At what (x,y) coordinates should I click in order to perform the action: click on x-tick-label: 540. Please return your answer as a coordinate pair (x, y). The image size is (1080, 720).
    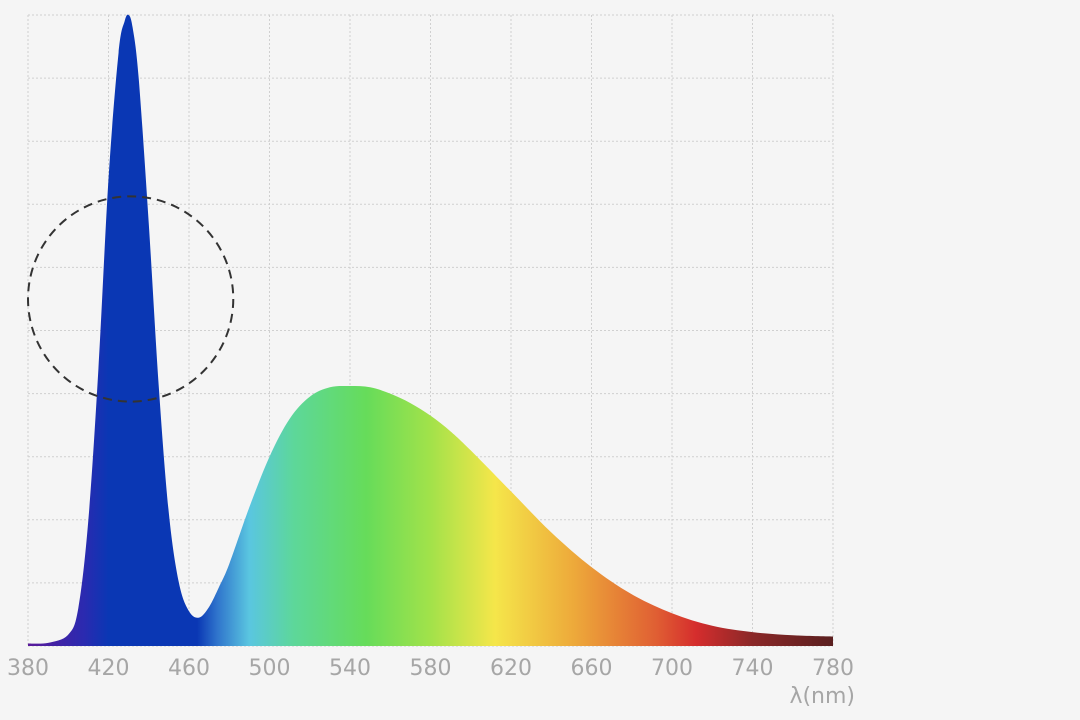
    Looking at the image, I should click on (350, 668).